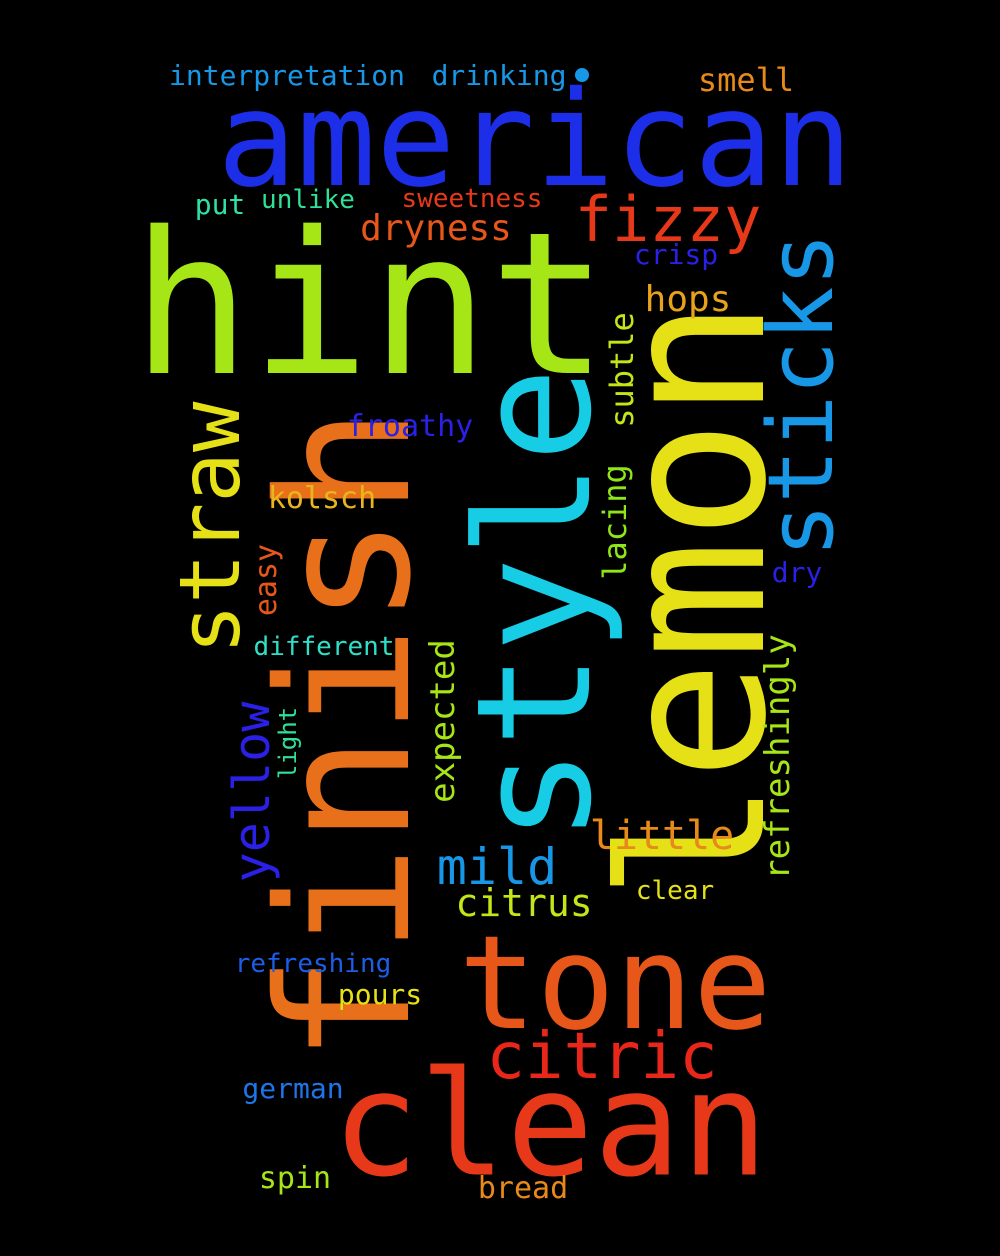  What do you see at coordinates (550, 1125) in the screenshot?
I see `word-clean: clean` at bounding box center [550, 1125].